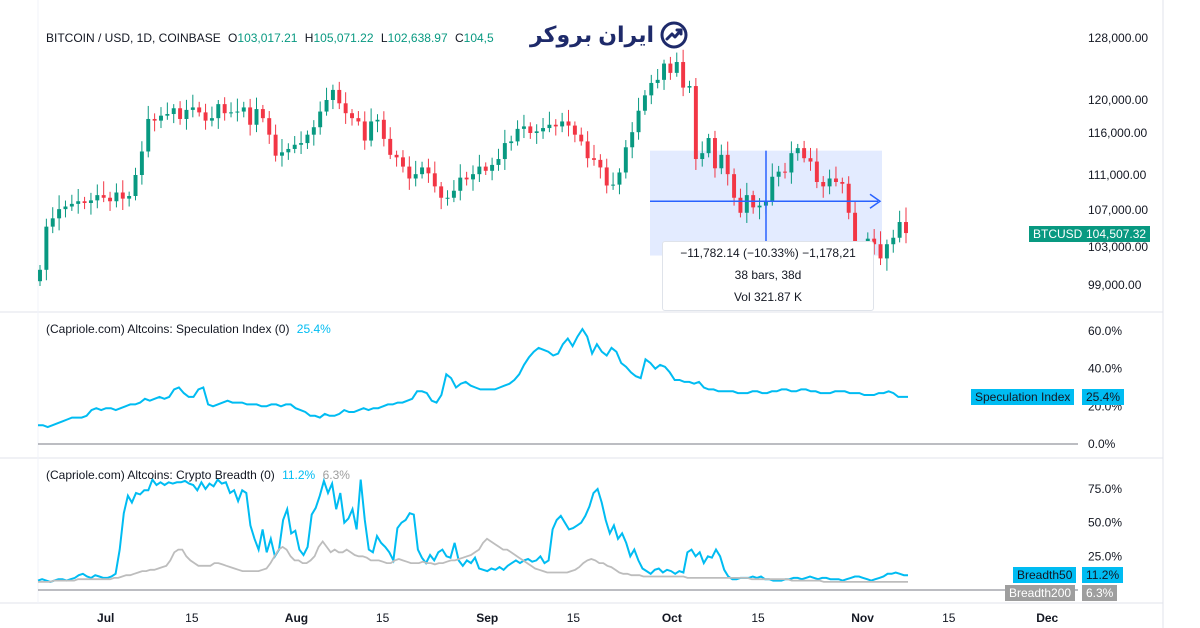  I want to click on time-tick-label: Aug, so click(296, 618).